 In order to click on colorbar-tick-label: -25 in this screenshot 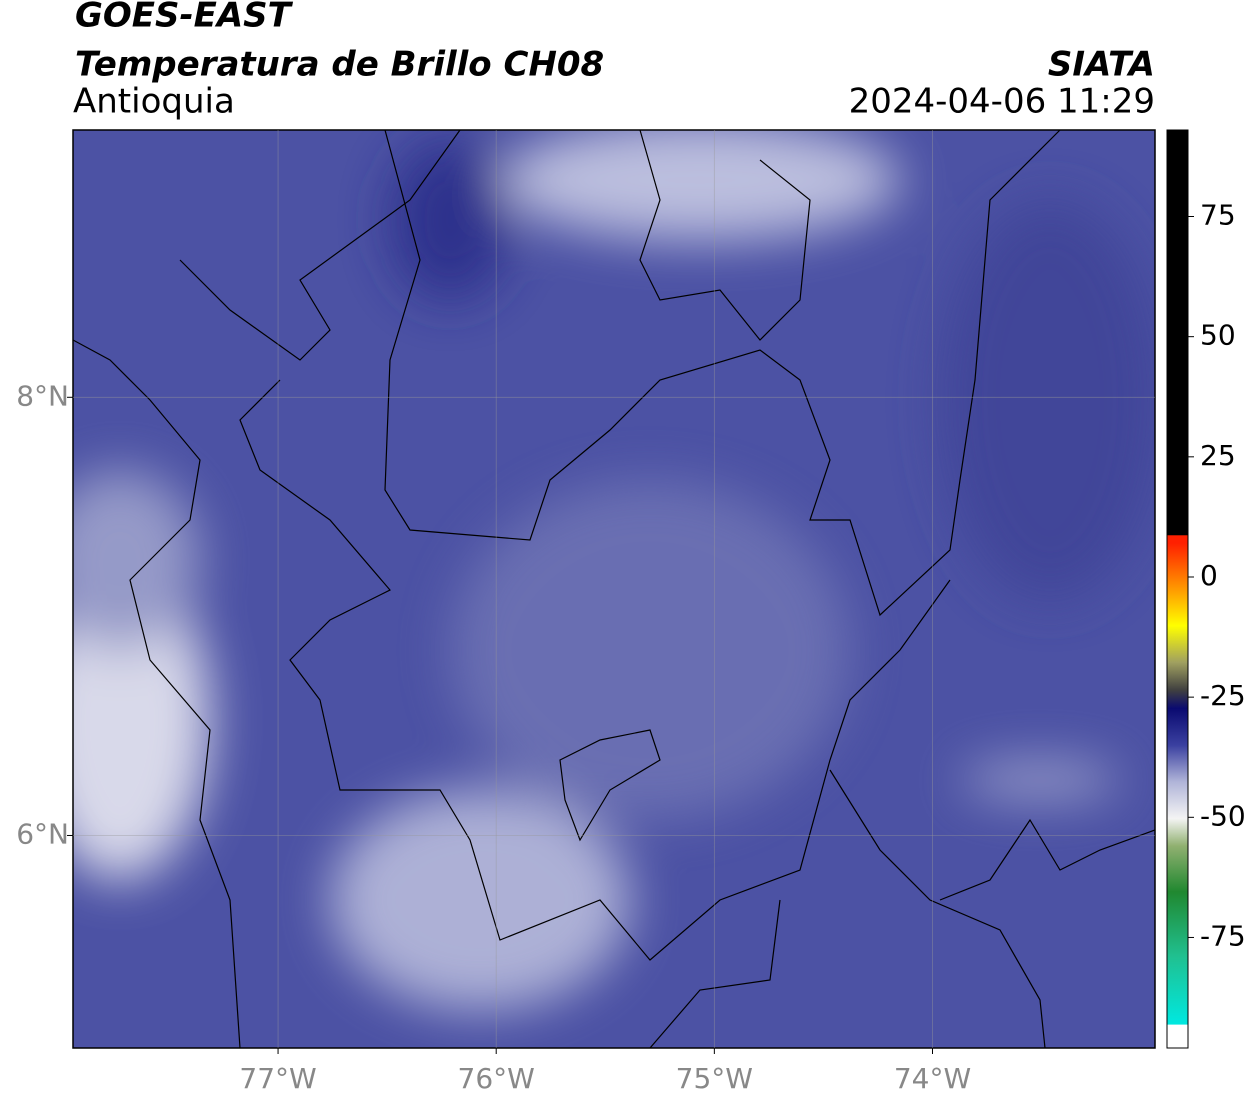, I will do `click(1223, 695)`.